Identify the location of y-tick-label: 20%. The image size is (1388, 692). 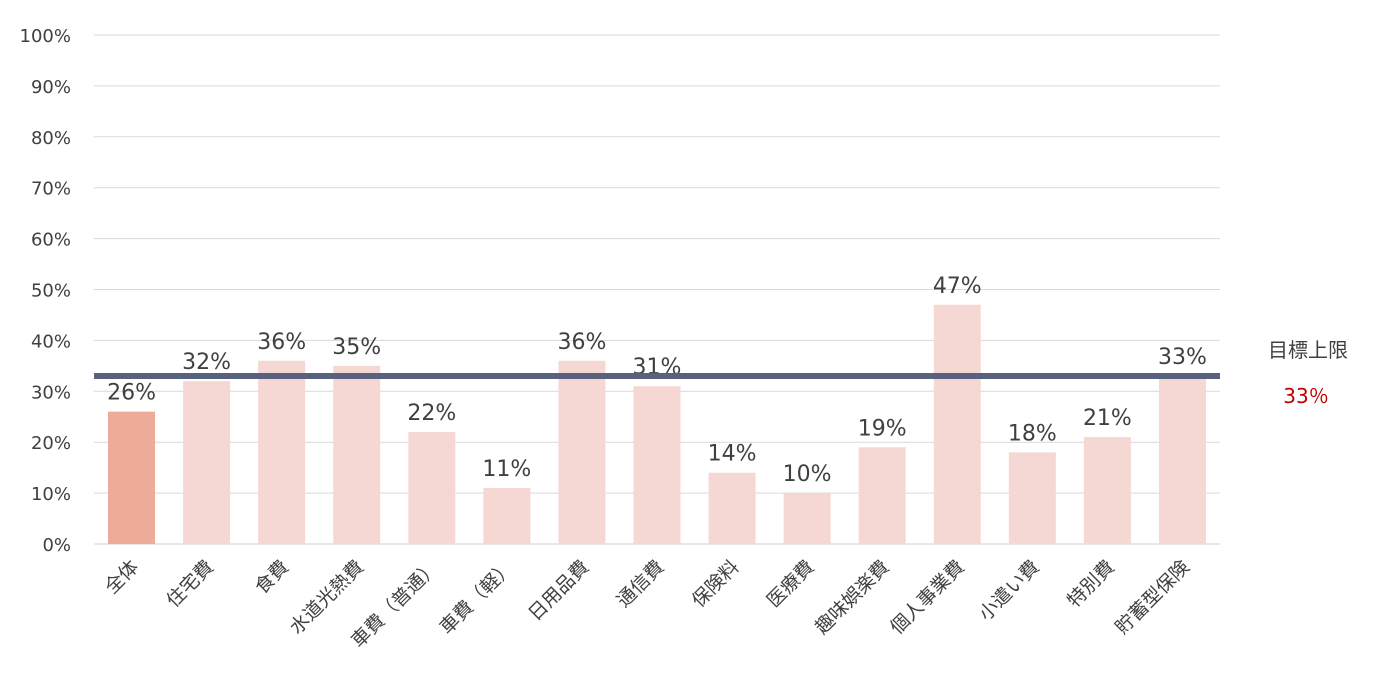
(51, 443).